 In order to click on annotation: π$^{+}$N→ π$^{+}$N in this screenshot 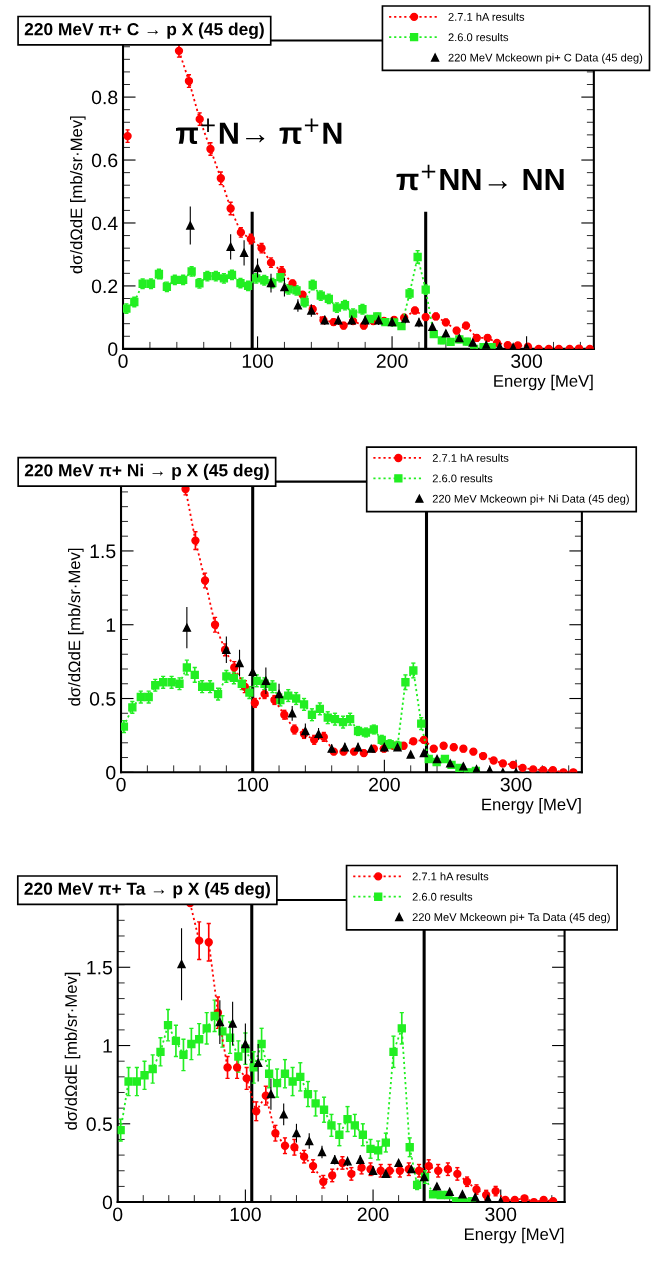, I will do `click(259, 131)`.